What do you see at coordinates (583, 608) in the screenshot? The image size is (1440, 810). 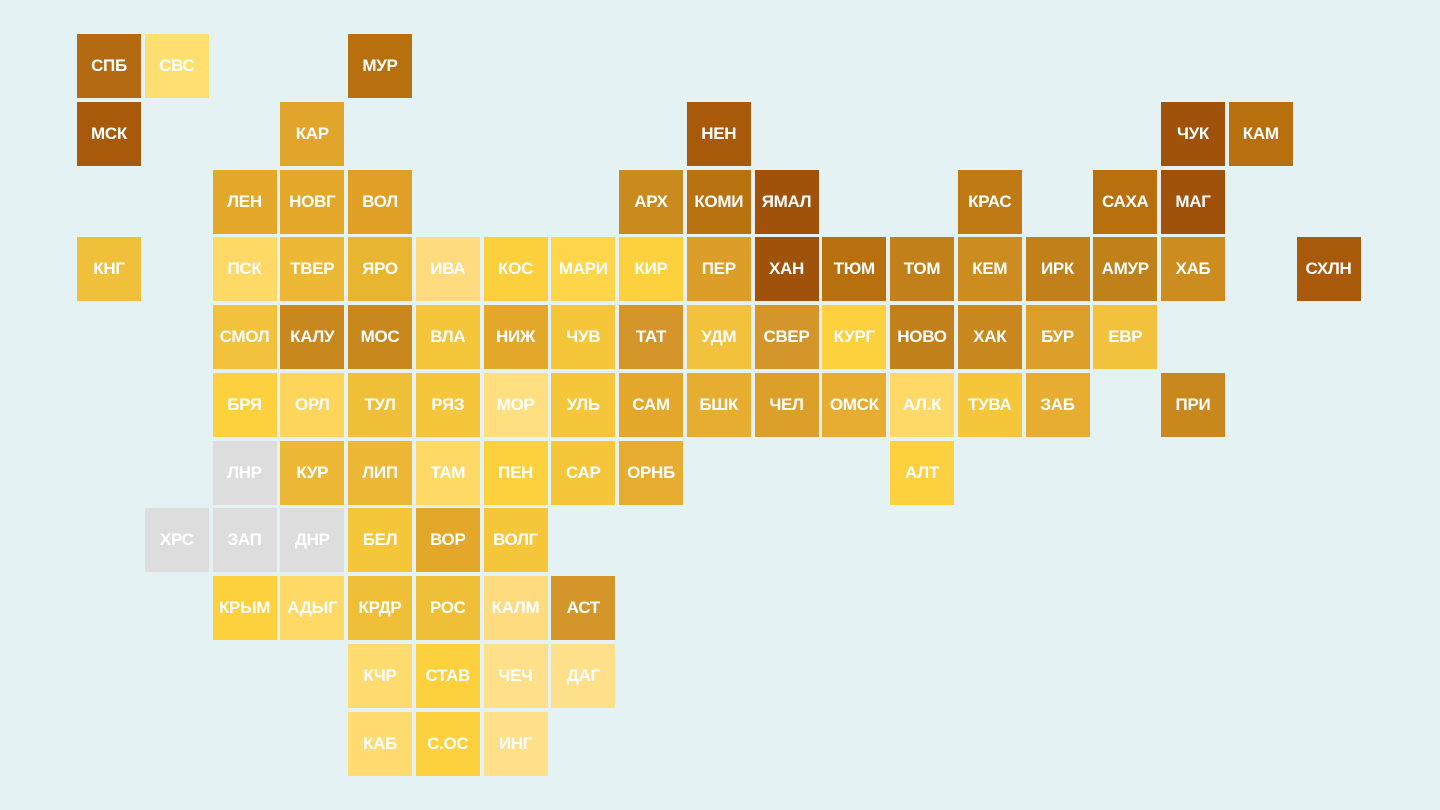 I see `region-tile: АСТ` at bounding box center [583, 608].